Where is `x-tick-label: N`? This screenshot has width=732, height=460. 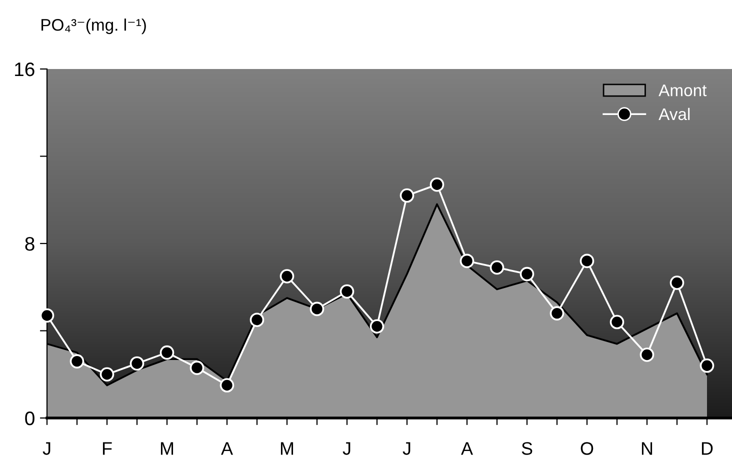
x-tick-label: N is located at coordinates (647, 448).